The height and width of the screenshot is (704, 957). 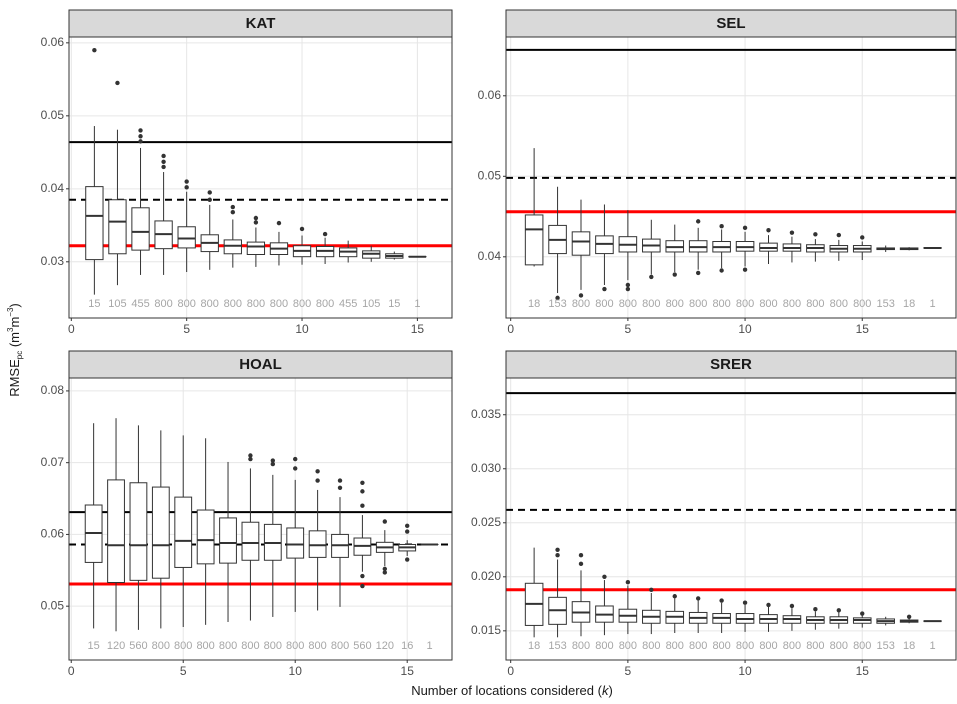 What do you see at coordinates (408, 671) in the screenshot?
I see `x-tick-label: 15` at bounding box center [408, 671].